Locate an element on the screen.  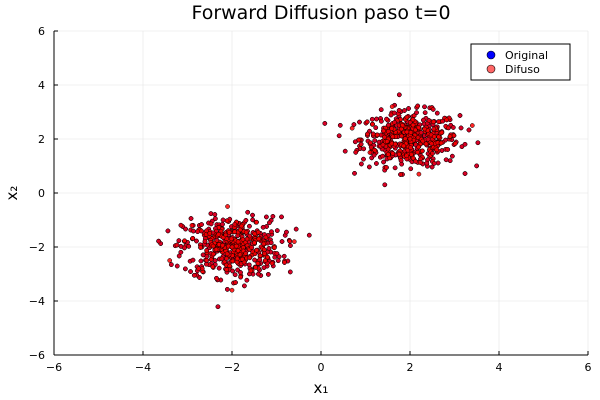
legend-label: Original is located at coordinates (526, 55).